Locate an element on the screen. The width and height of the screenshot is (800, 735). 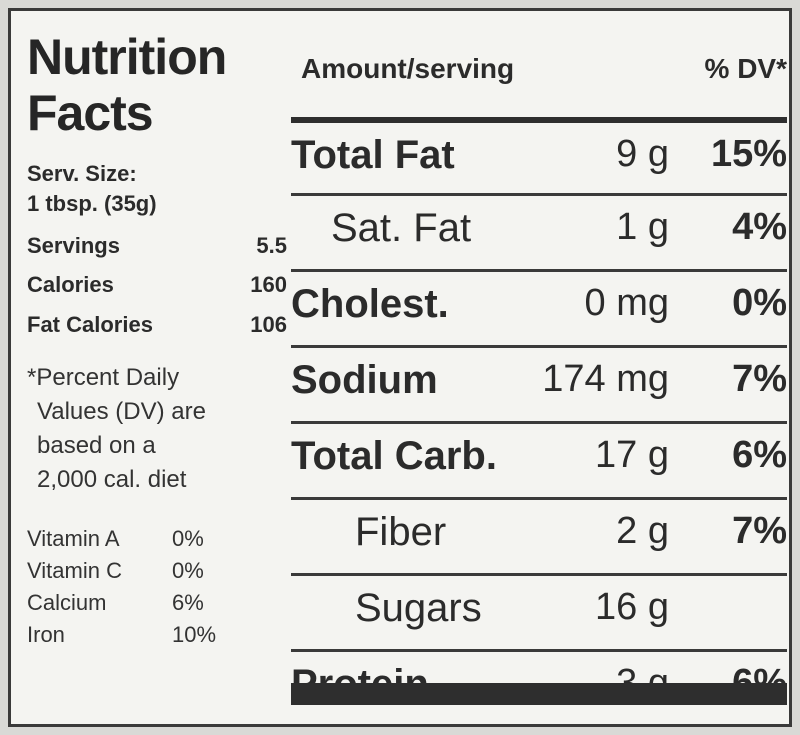
nutrient-amount: 2 g is located at coordinates (642, 531).